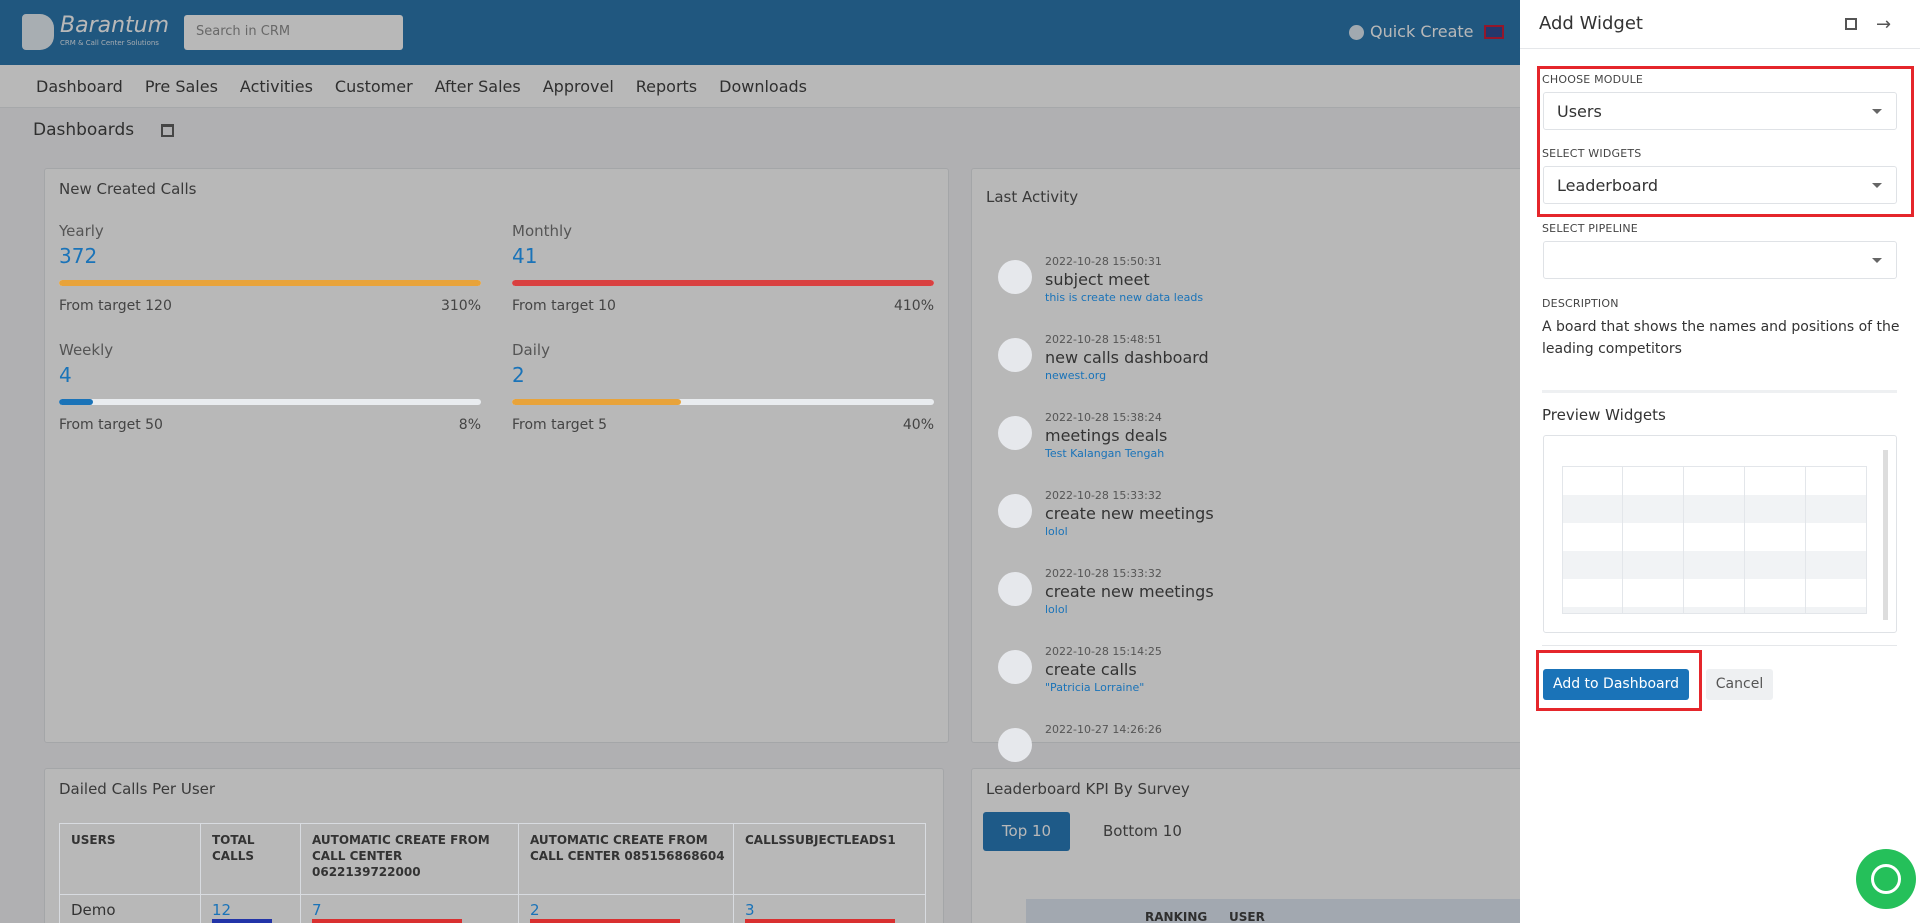  What do you see at coordinates (1884, 24) in the screenshot?
I see `close-icon: →` at bounding box center [1884, 24].